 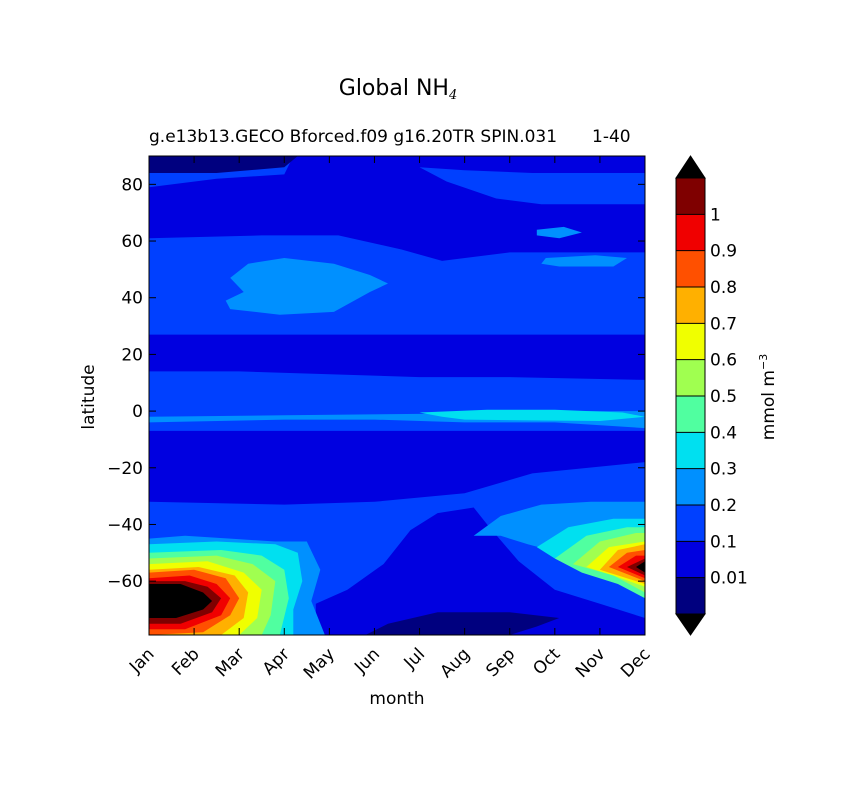 What do you see at coordinates (768, 397) in the screenshot?
I see `colorbar-label: mmol m−3` at bounding box center [768, 397].